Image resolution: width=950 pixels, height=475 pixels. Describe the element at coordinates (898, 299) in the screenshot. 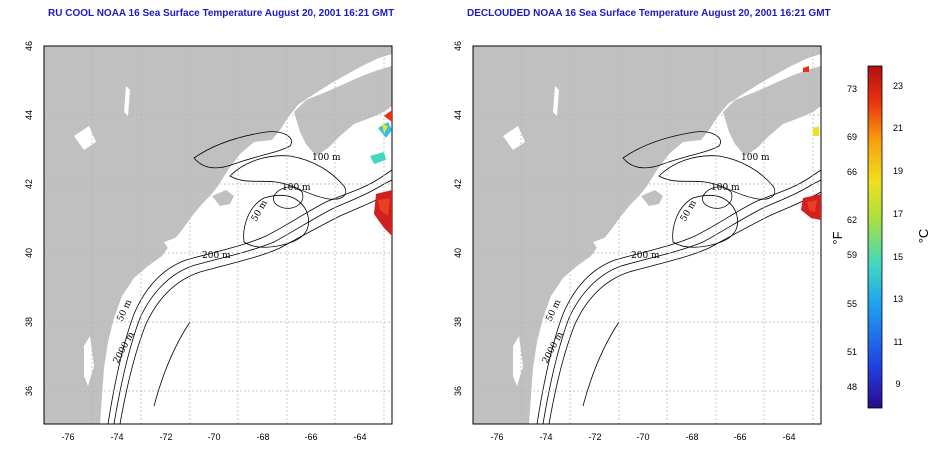

I see `svg-text: 13` at that location.